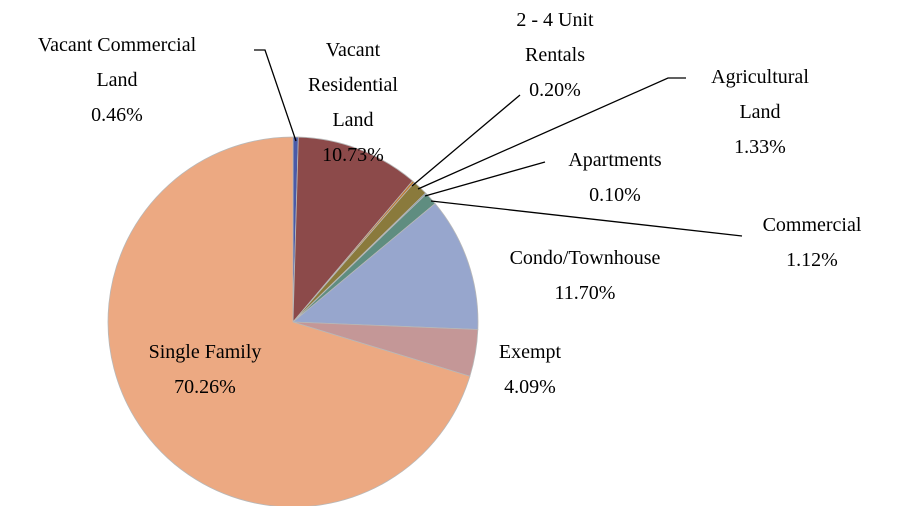  I want to click on slice-label: 2 - 4 Unit Rentals 0.20%, so click(555, 55).